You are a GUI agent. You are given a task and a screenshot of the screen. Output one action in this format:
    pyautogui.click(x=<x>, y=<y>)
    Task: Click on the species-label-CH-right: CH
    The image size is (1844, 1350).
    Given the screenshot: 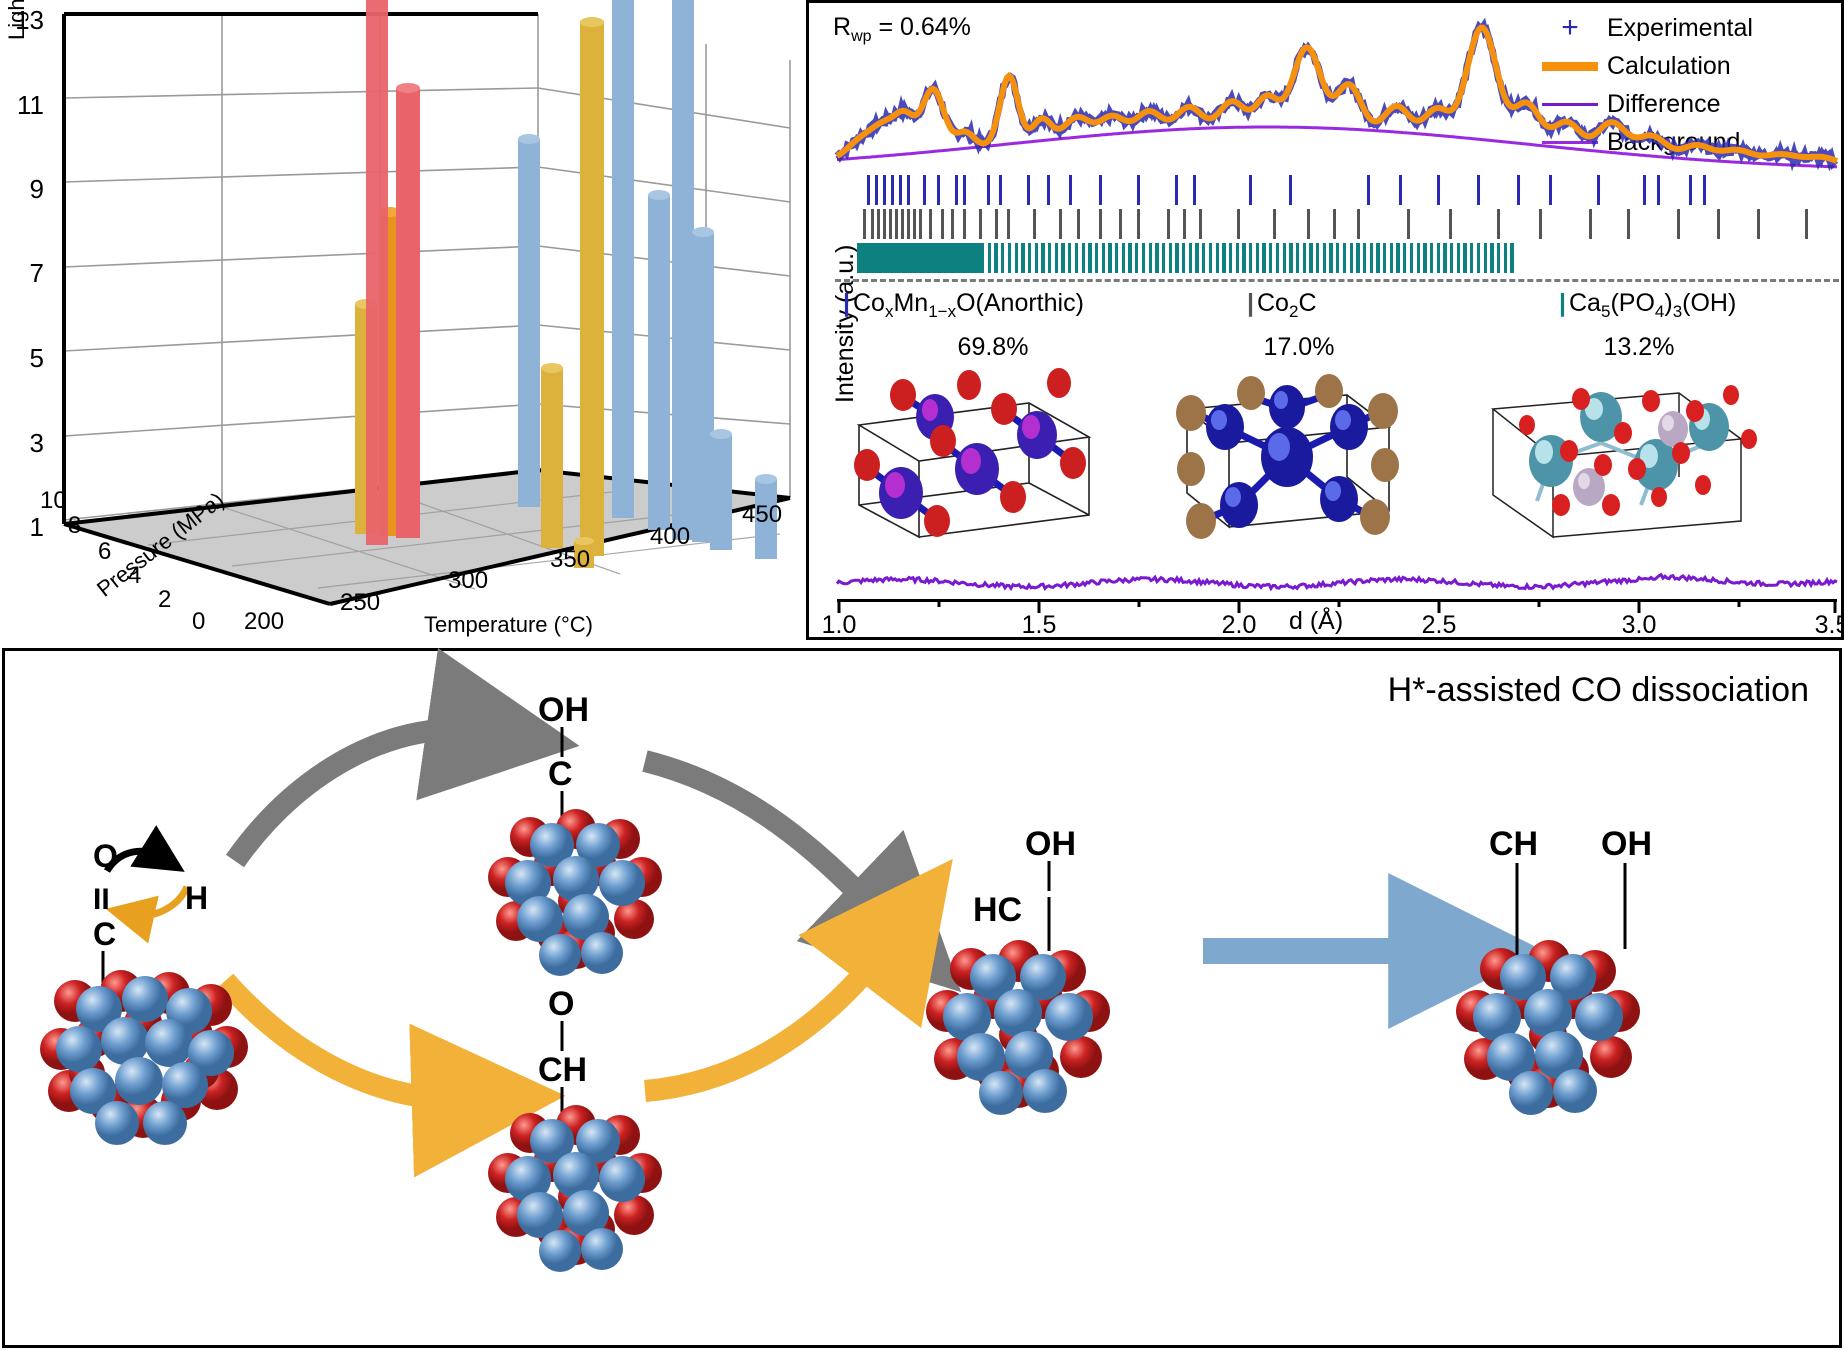 What is the action you would take?
    pyautogui.click(x=1513, y=844)
    